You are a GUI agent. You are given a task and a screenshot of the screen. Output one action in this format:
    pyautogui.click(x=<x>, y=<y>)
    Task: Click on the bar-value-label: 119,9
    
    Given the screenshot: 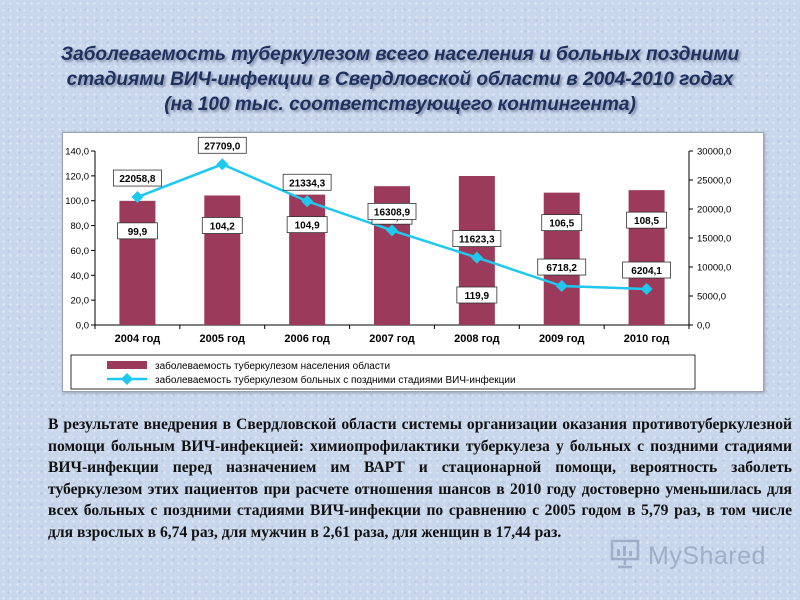 What is the action you would take?
    pyautogui.click(x=477, y=296)
    